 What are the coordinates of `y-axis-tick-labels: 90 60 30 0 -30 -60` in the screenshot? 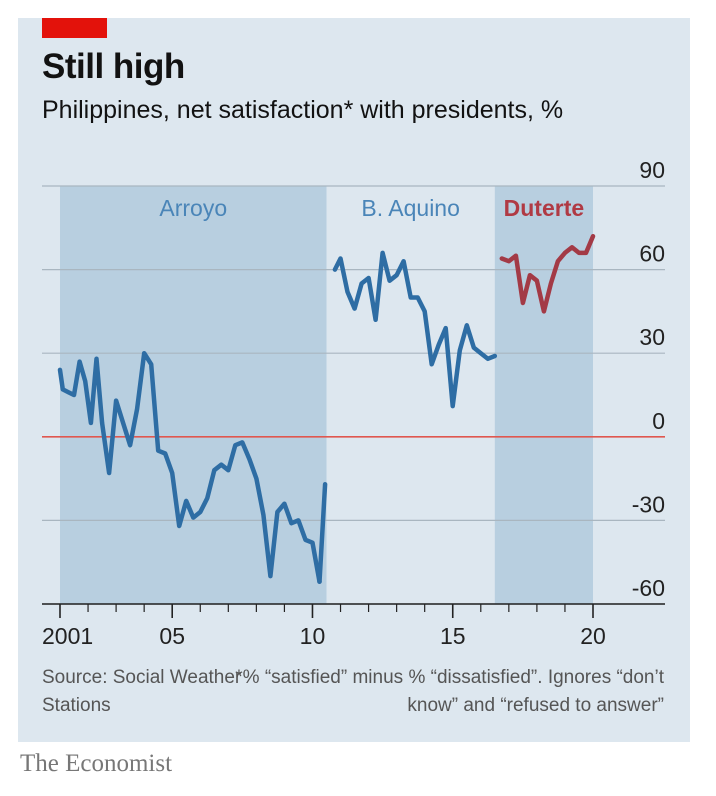 It's located at (648, 379).